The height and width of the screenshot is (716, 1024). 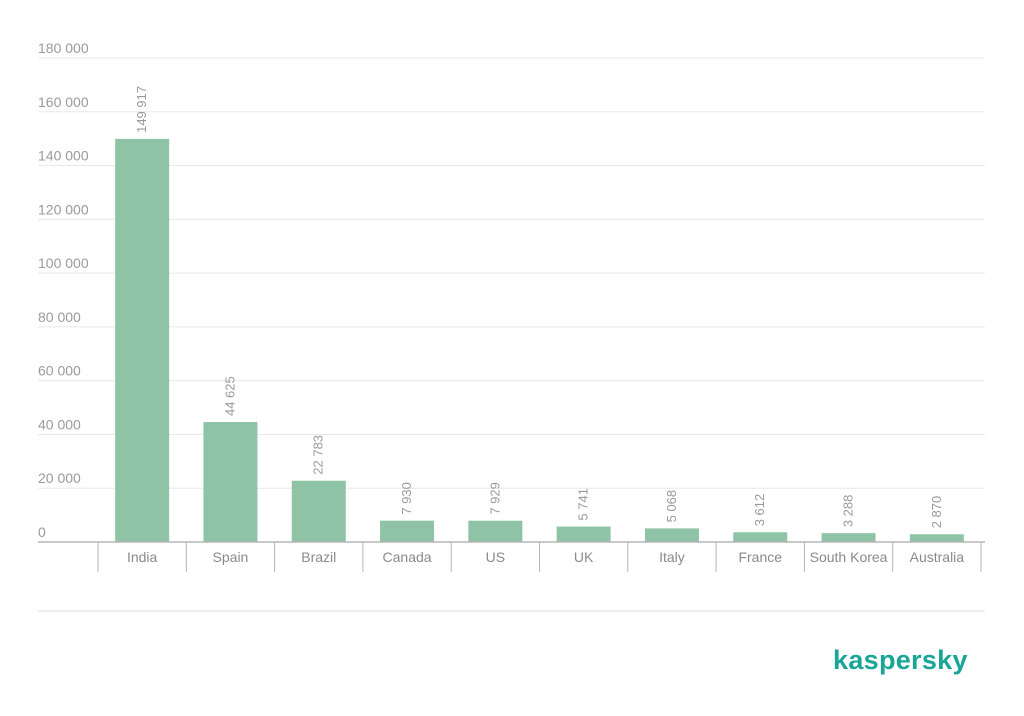 I want to click on y-tick-label: 40 000, so click(x=59, y=424).